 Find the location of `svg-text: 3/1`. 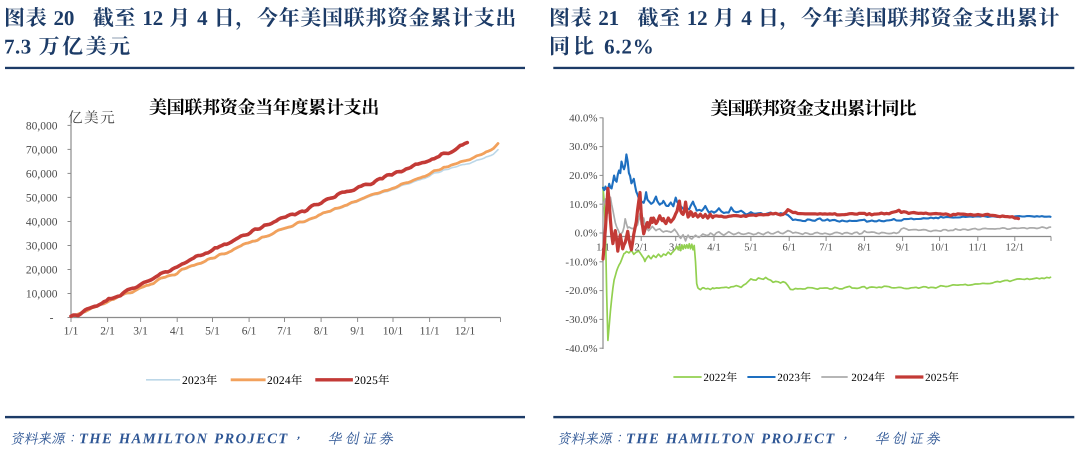

svg-text: 3/1 is located at coordinates (140, 332).